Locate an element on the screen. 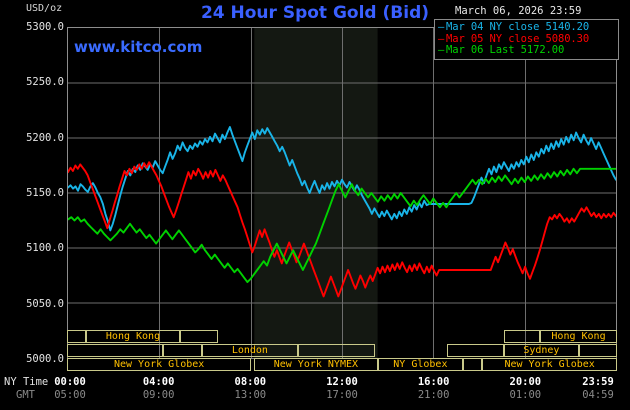  y-axis-tick: 5150.0 is located at coordinates (45, 193).